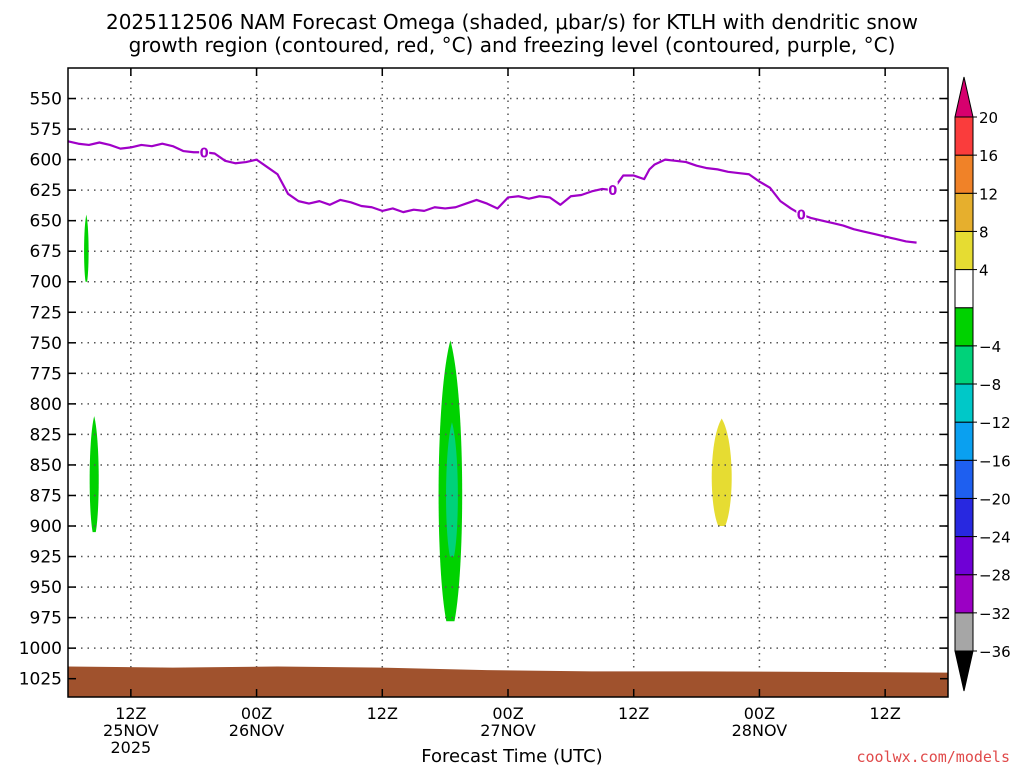 Image resolution: width=1024 pixels, height=768 pixels. What do you see at coordinates (508, 681) in the screenshot?
I see `terrain-band` at bounding box center [508, 681].